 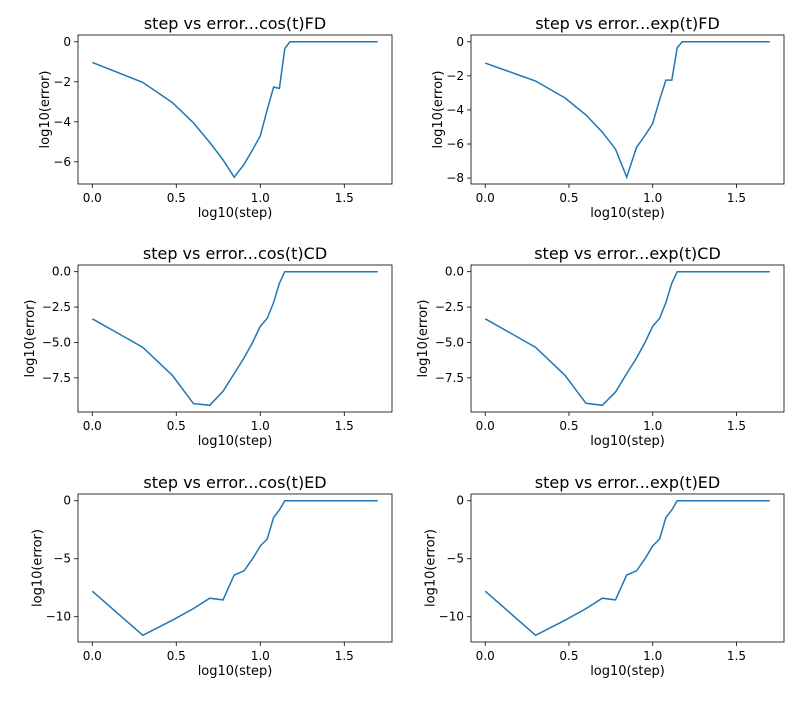 I want to click on subplot-title: step vs error...cos(t)ED, so click(x=234, y=482).